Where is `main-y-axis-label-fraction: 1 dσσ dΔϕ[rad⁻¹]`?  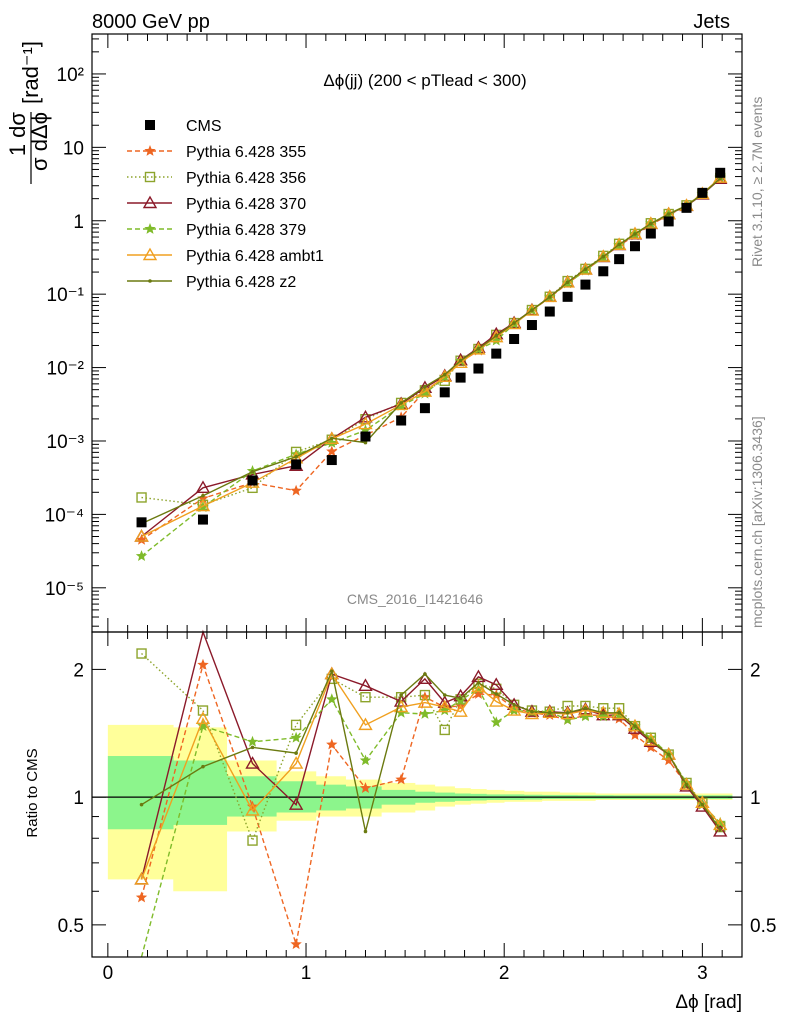 main-y-axis-label-fraction: 1 dσσ dΔϕ[rad⁻¹] is located at coordinates (28, 112).